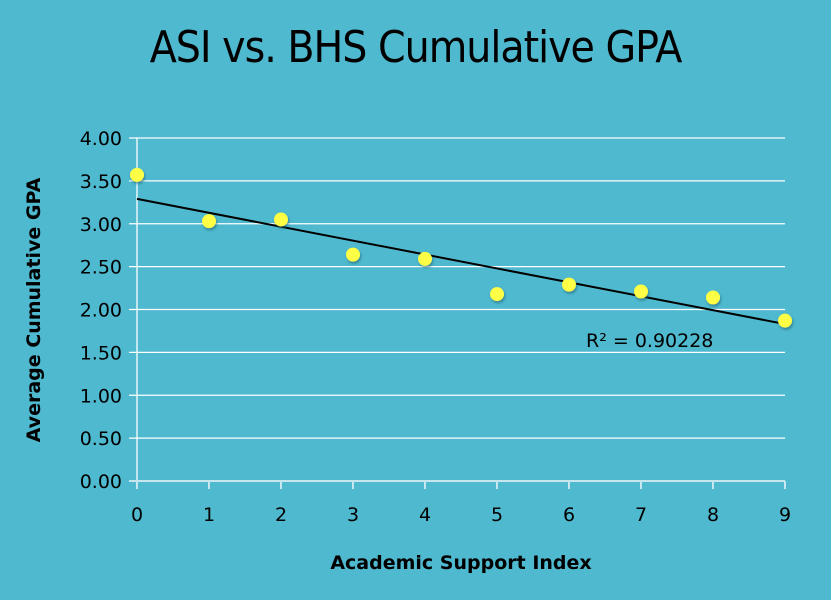 This screenshot has height=600, width=831. What do you see at coordinates (101, 139) in the screenshot?
I see `y-tick-label: 4.00` at bounding box center [101, 139].